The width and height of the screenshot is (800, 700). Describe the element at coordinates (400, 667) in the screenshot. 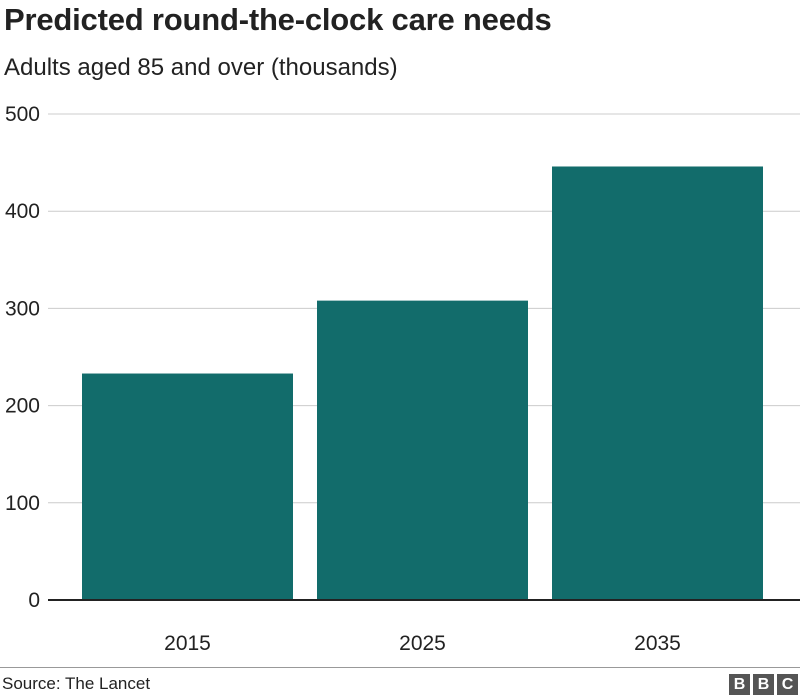

I see `footer-divider` at that location.